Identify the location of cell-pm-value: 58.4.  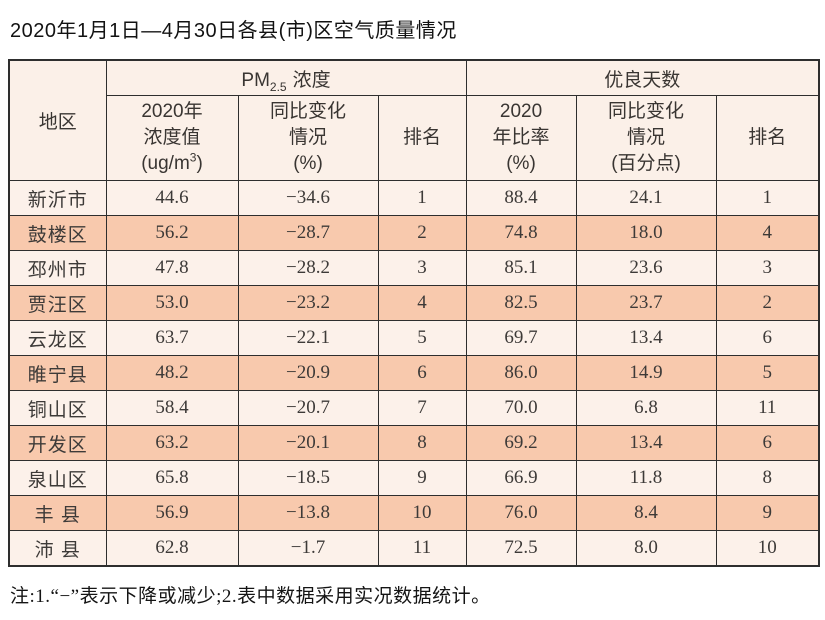
(172, 408).